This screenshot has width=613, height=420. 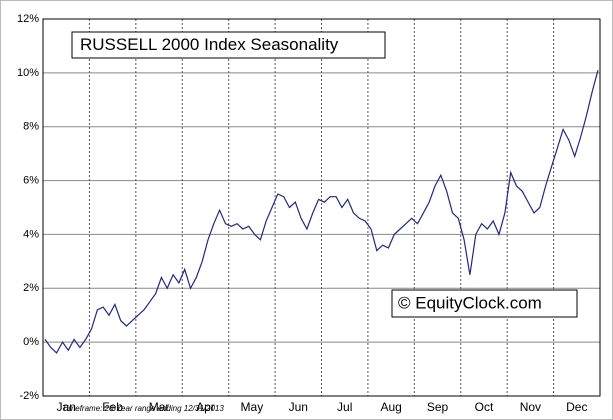 What do you see at coordinates (28, 19) in the screenshot?
I see `y-tick-label: 12%` at bounding box center [28, 19].